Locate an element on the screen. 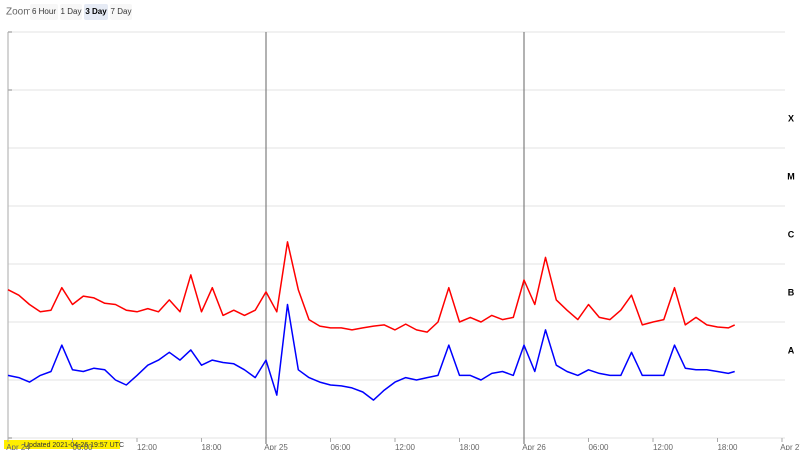  y-tick-label: M is located at coordinates (791, 176).